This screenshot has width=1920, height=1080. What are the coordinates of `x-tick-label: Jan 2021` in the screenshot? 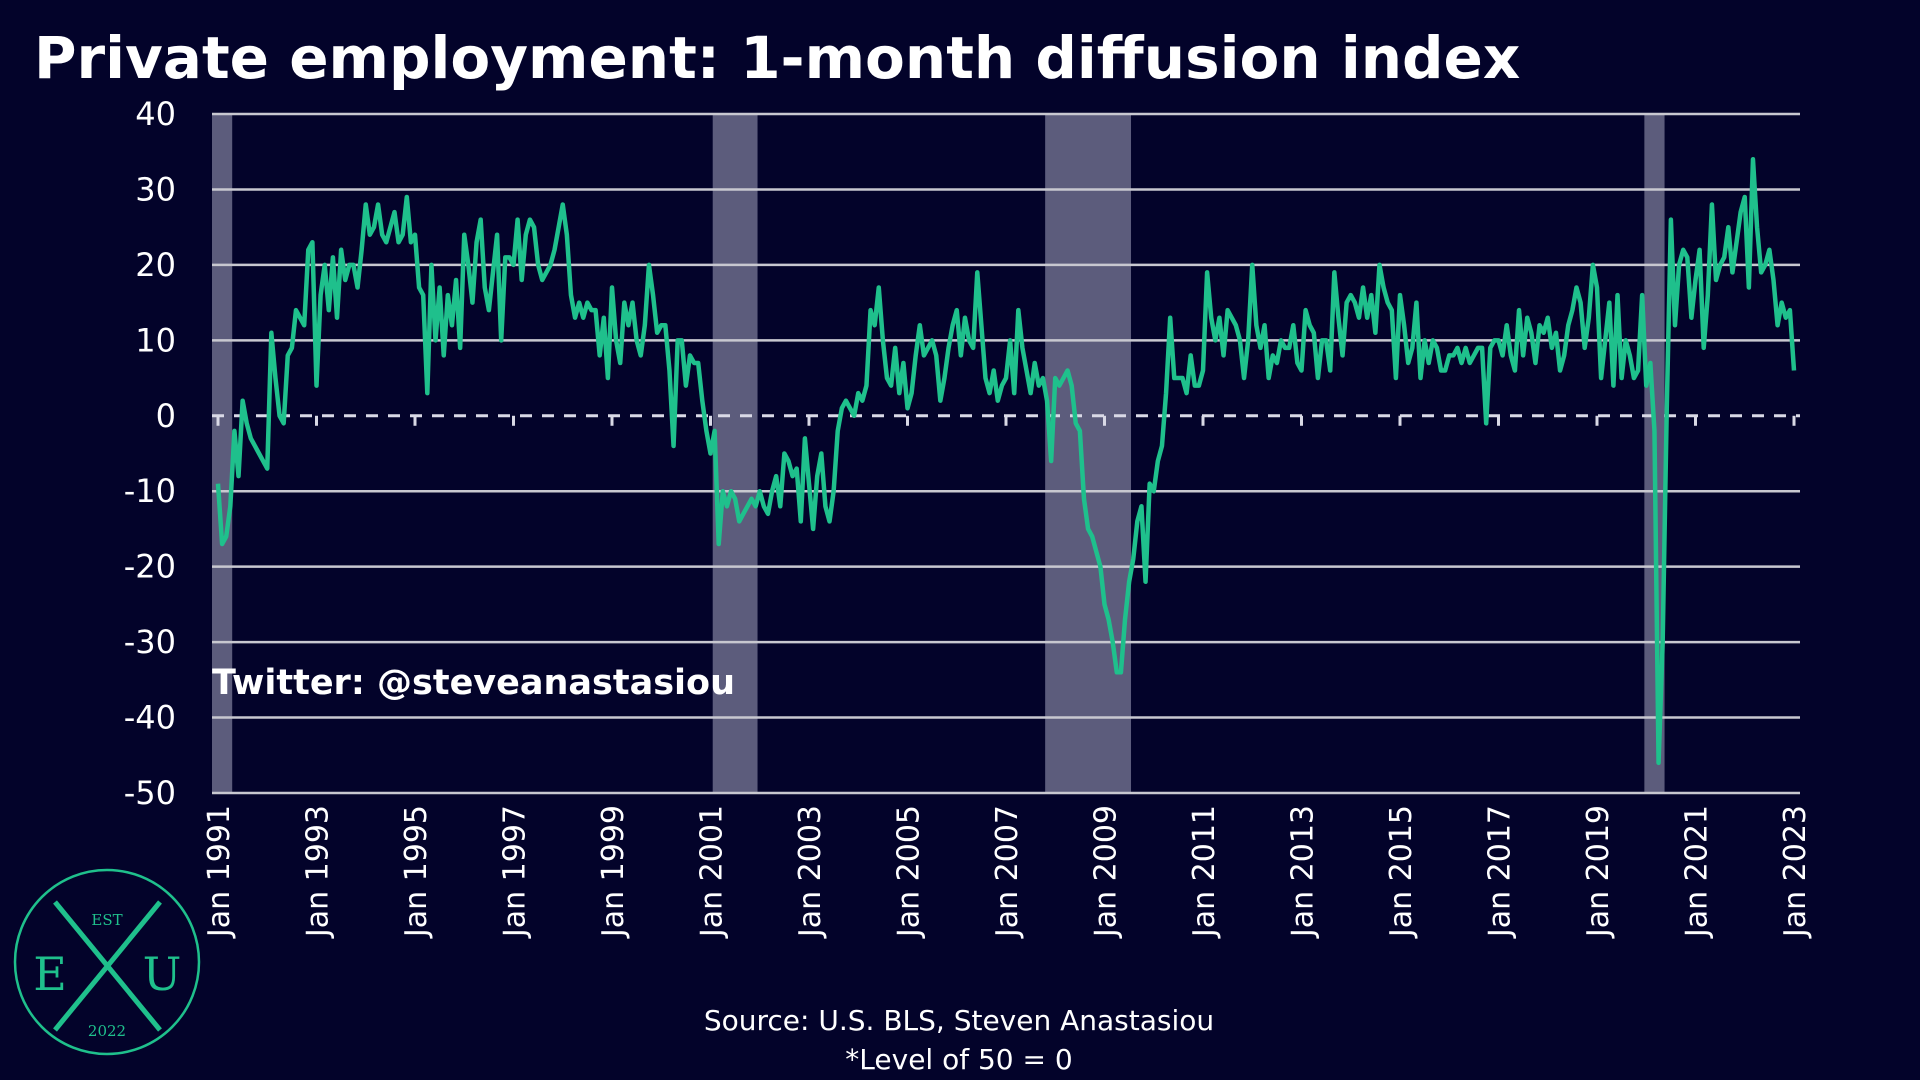 It's located at (1697, 872).